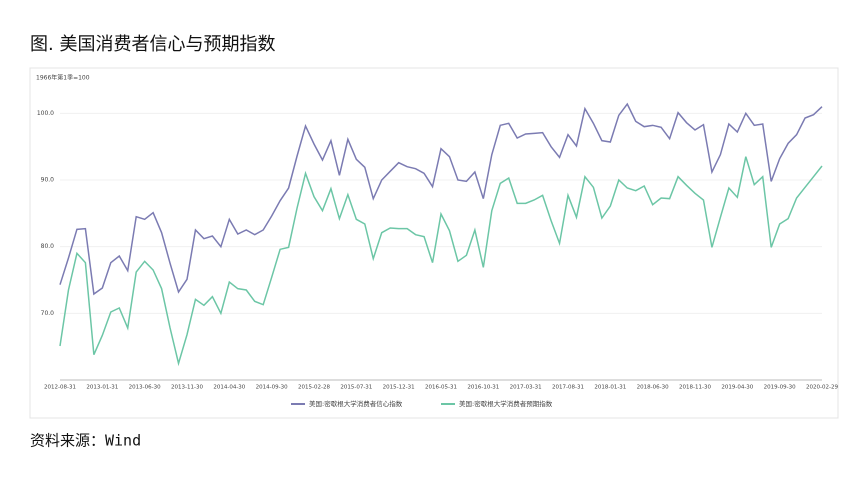  What do you see at coordinates (780, 388) in the screenshot?
I see `x-tick-label: 2019-09-30` at bounding box center [780, 388].